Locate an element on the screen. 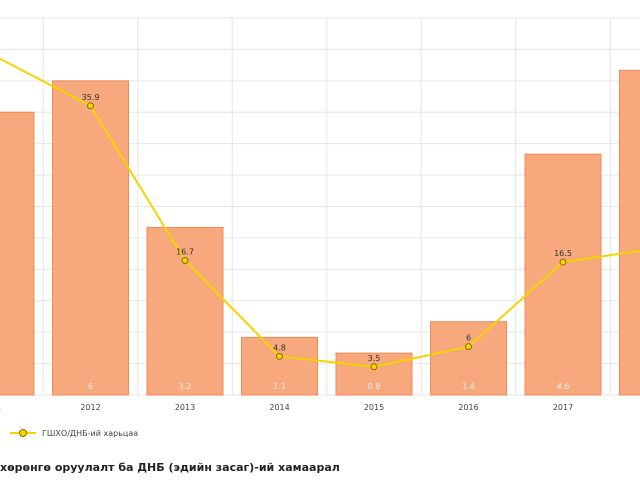  bar-value-label: 6 is located at coordinates (90, 386).